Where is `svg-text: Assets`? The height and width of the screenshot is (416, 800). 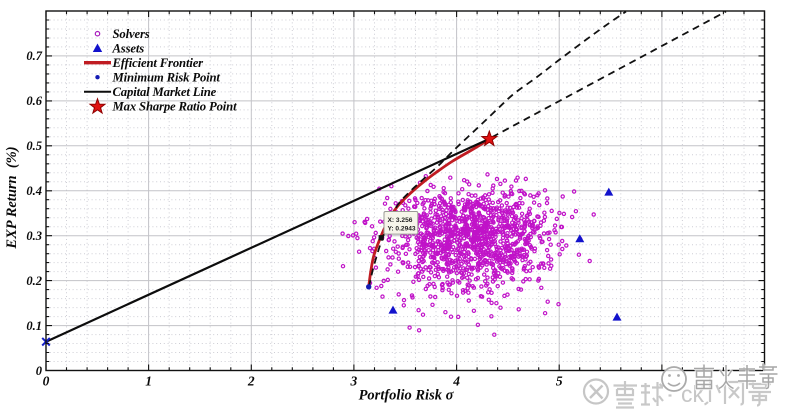 svg-text: Assets is located at coordinates (128, 49).